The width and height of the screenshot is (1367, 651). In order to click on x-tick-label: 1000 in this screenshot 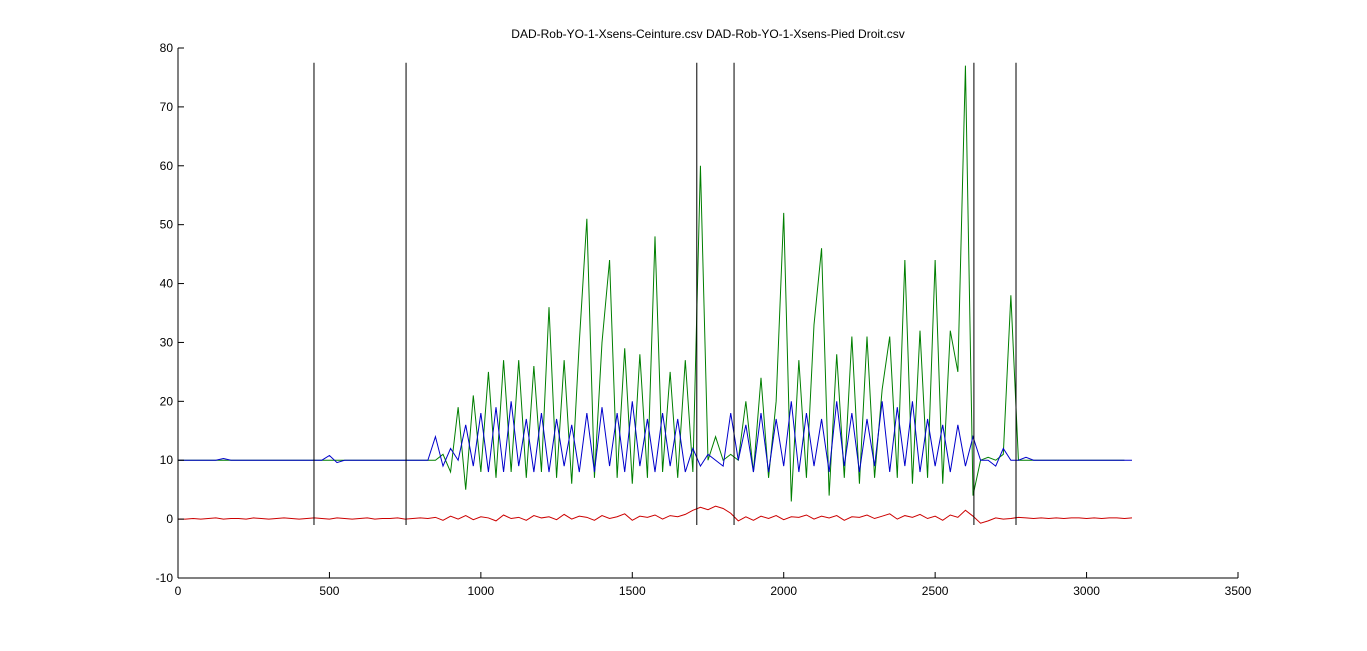, I will do `click(481, 591)`.